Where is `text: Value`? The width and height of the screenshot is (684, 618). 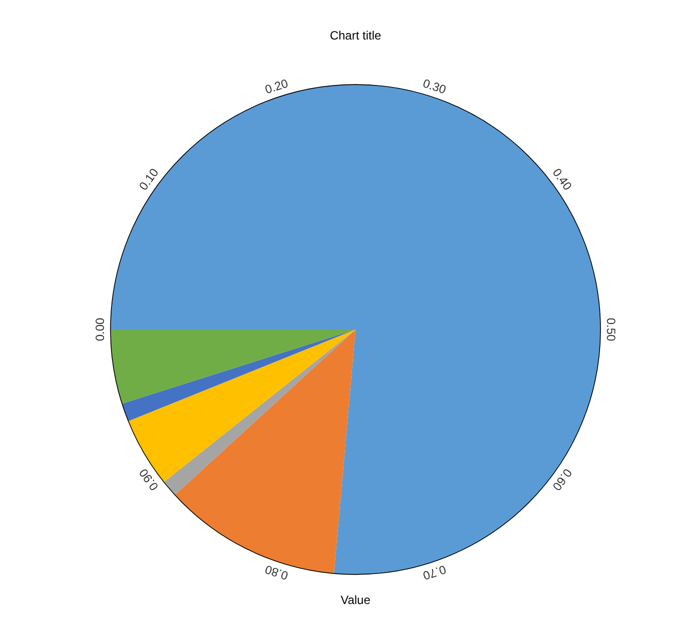 text: Value is located at coordinates (355, 600).